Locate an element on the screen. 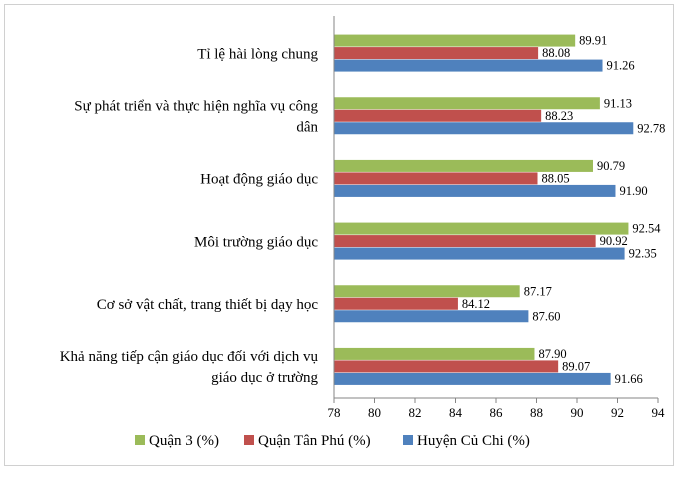  data-label: 89.91 is located at coordinates (593, 41).